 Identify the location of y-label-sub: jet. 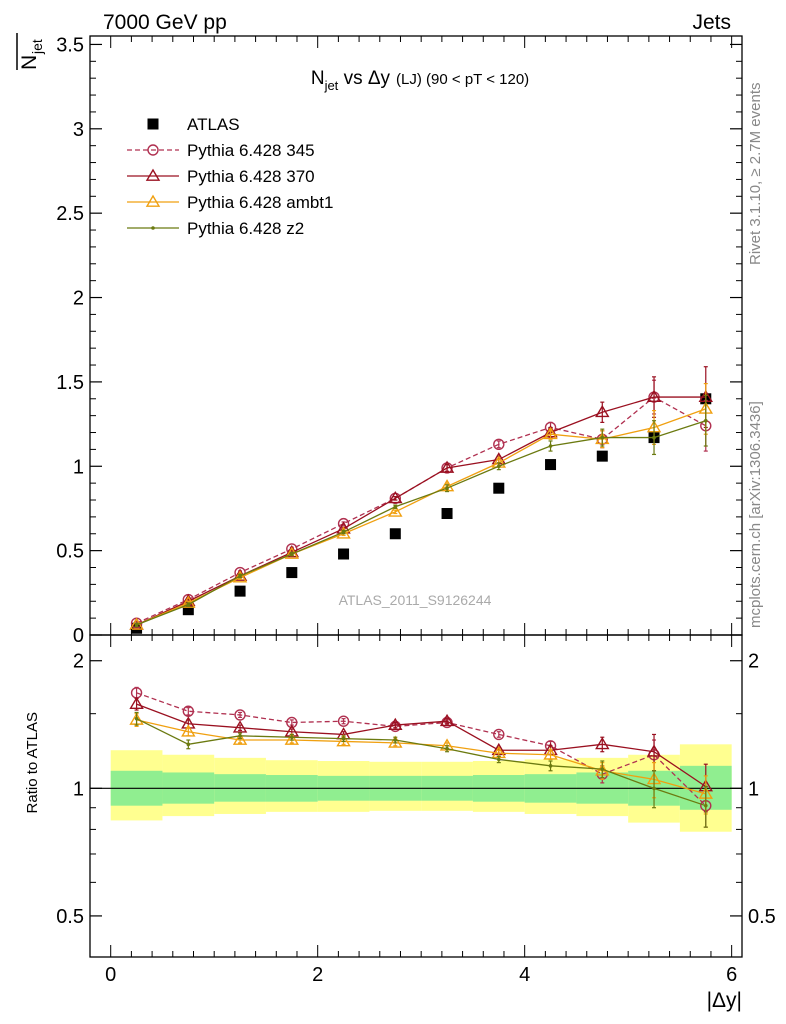
(37, 47).